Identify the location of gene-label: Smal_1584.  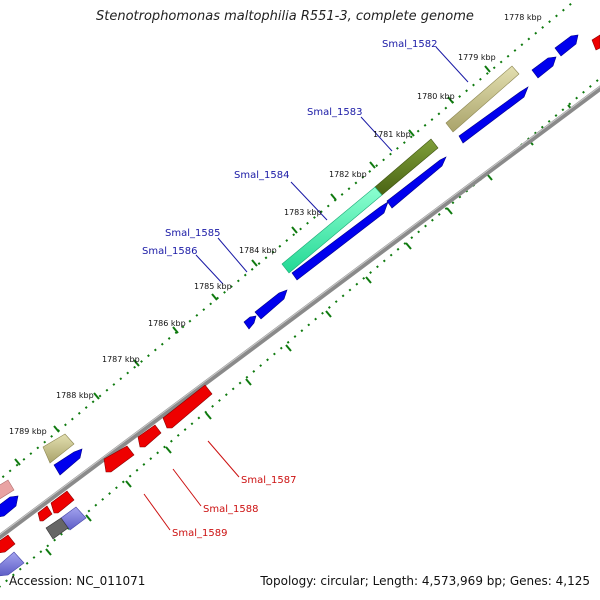
(261, 175).